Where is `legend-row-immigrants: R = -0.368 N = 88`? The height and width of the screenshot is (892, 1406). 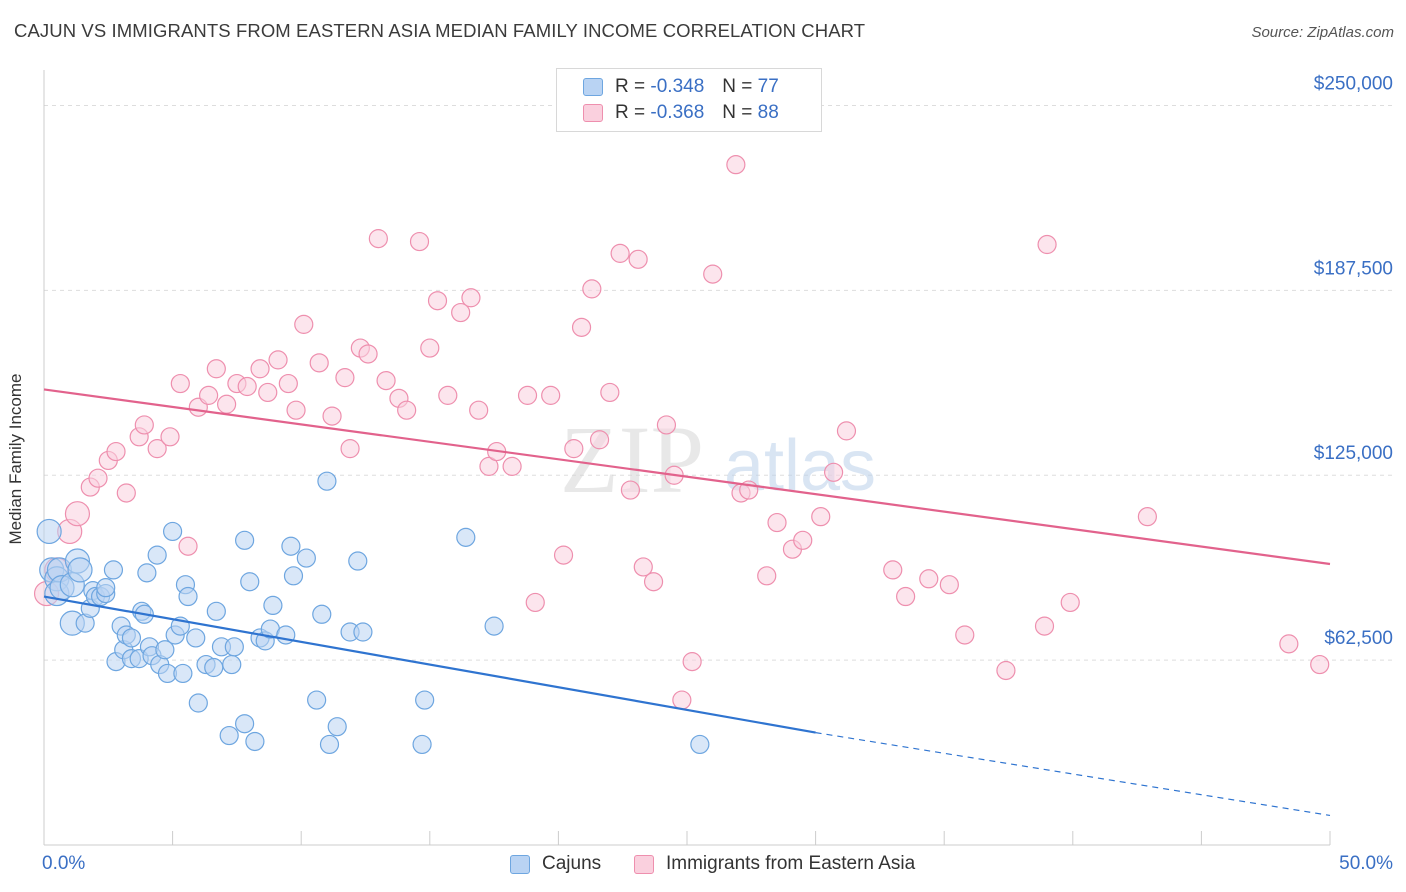
legend-row-immigrants: R = -0.368 N = 88 is located at coordinates (681, 113).